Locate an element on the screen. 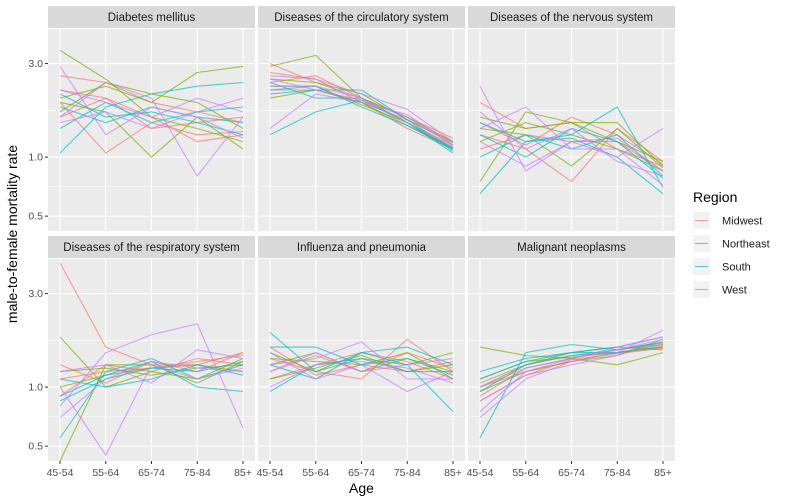 Image resolution: width=789 pixels, height=502 pixels. facet-title: Diabetes mellitus is located at coordinates (152, 18).